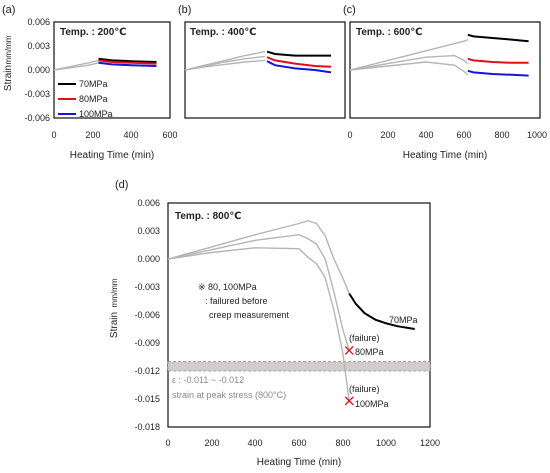  Describe the element at coordinates (349, 135) in the screenshot. I see `x-tick-c-0: 0` at that location.